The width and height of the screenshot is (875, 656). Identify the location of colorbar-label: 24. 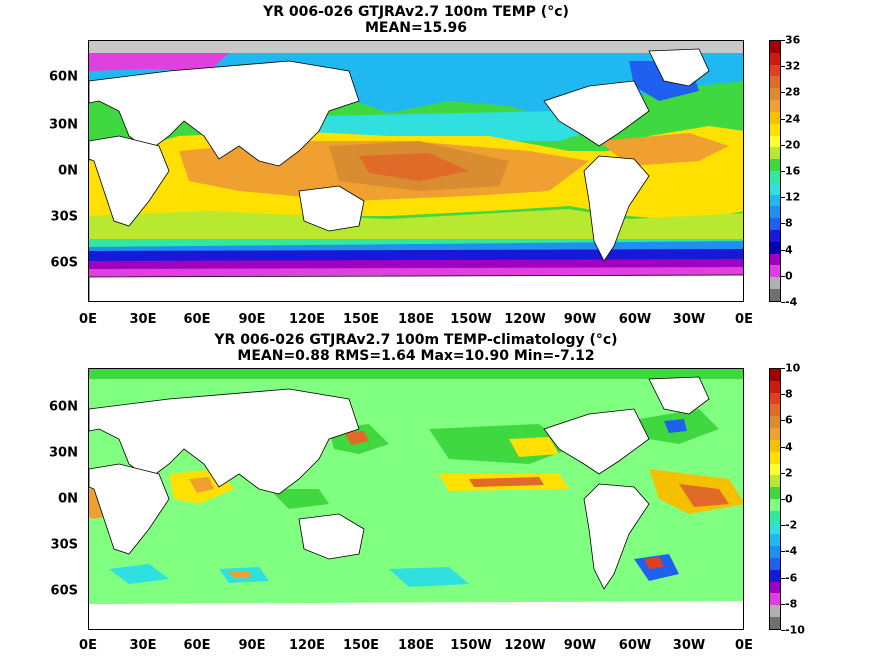
(793, 119).